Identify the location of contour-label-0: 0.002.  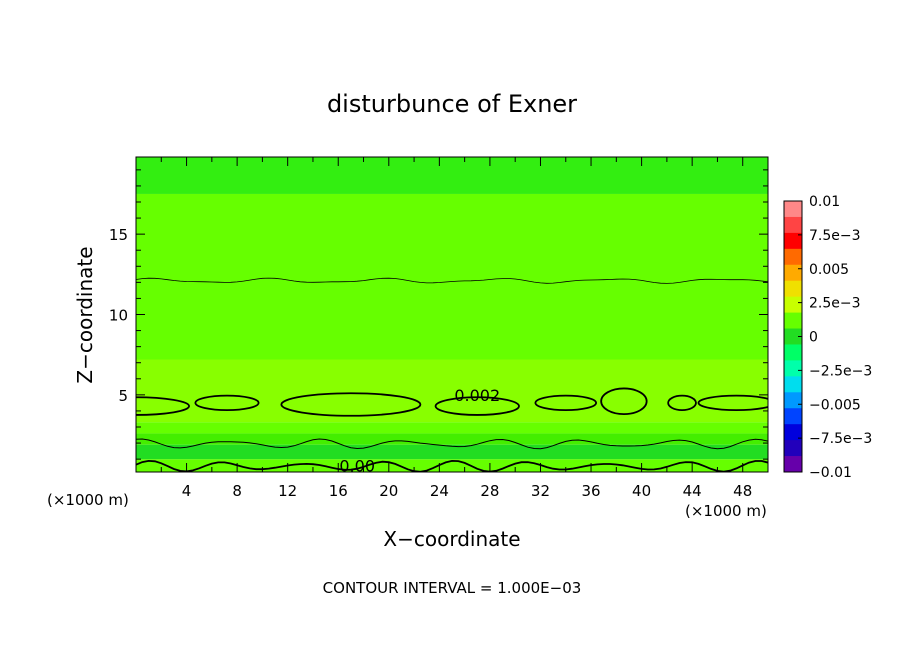
(477, 395).